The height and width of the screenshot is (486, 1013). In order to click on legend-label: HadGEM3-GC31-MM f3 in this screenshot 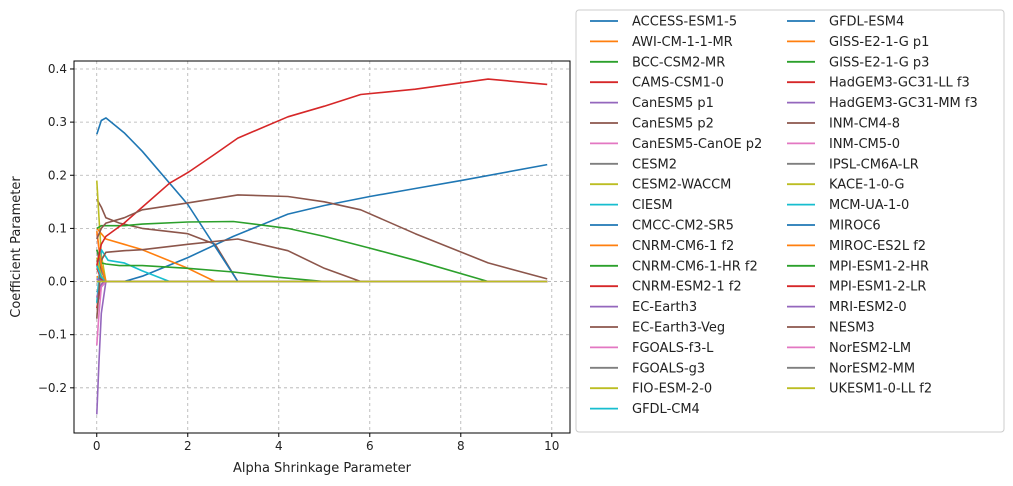, I will do `click(903, 103)`.